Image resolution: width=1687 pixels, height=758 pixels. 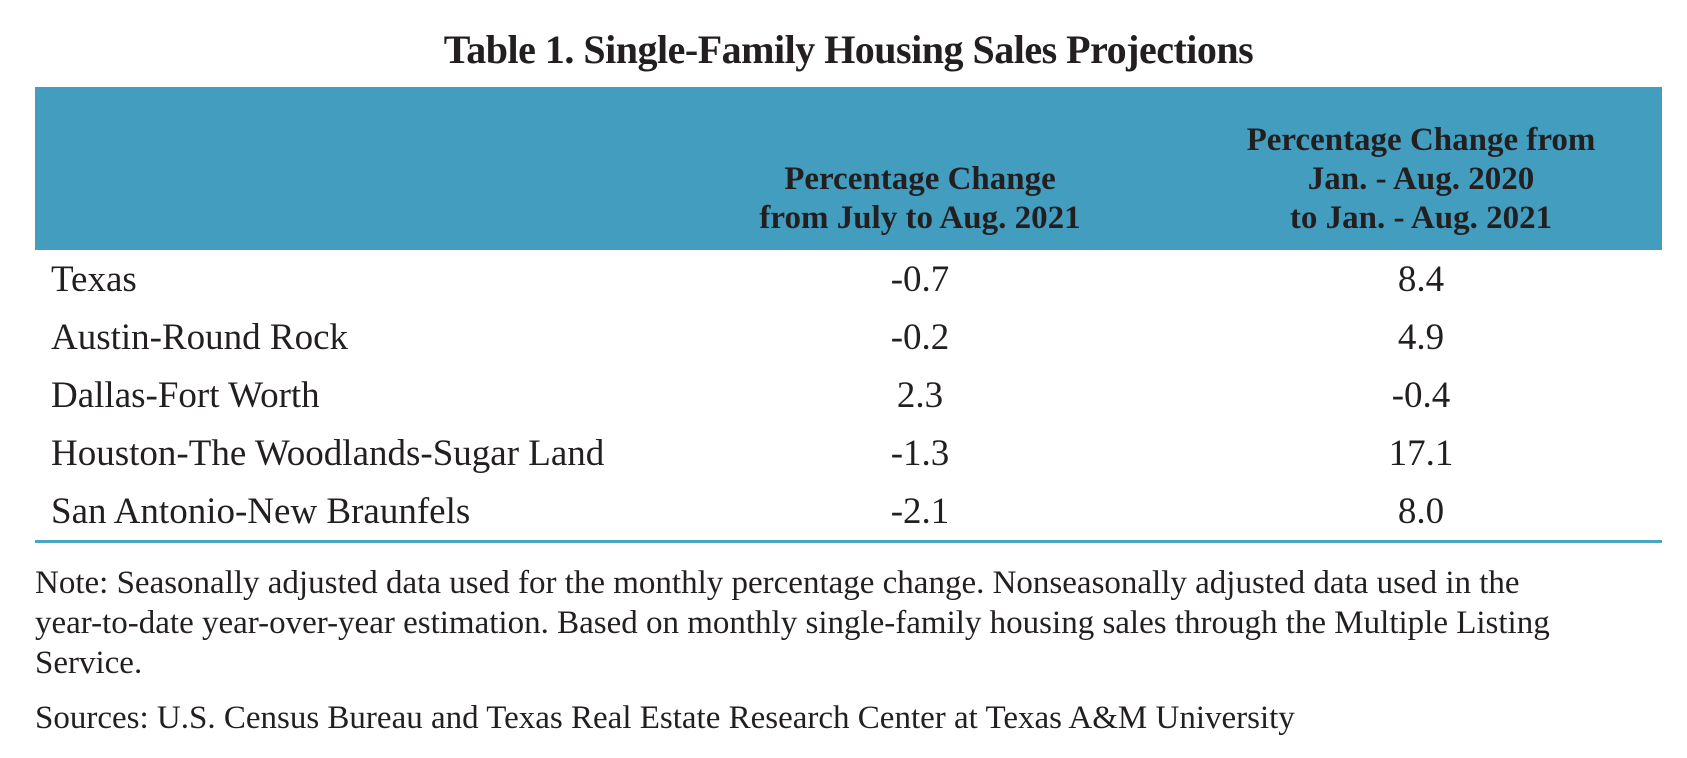 What do you see at coordinates (1421, 453) in the screenshot?
I see `ytd-change-value: 17.1` at bounding box center [1421, 453].